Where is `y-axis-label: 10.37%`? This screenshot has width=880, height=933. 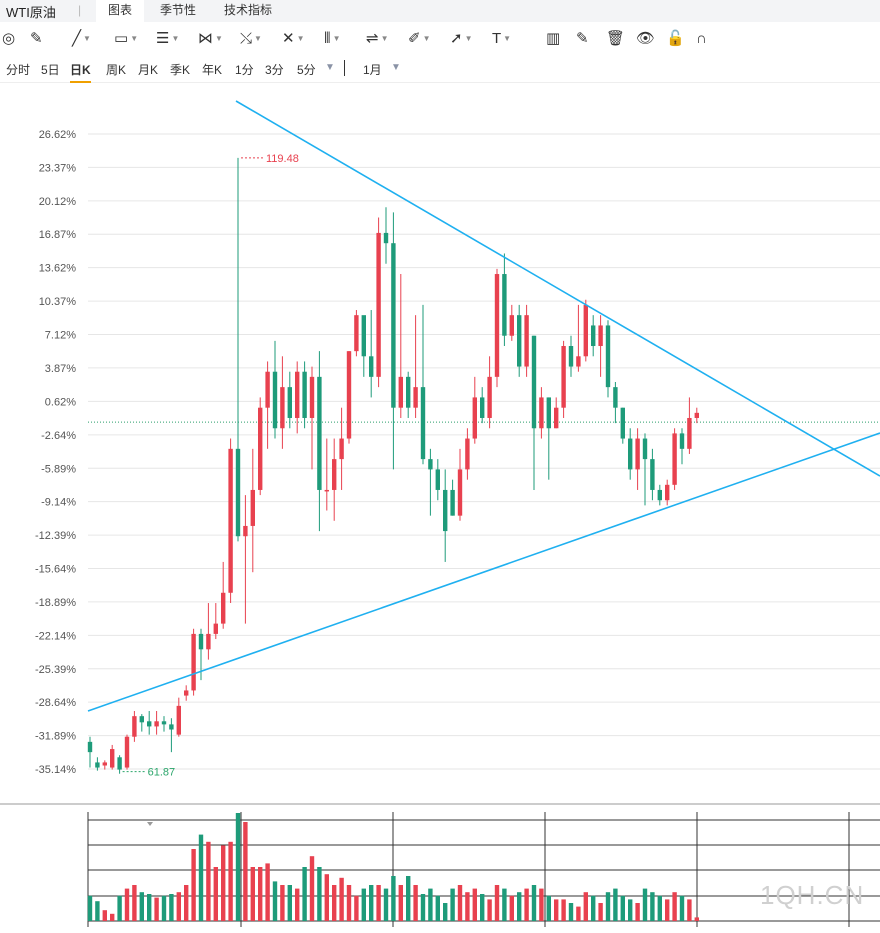 y-axis-label: 10.37% is located at coordinates (58, 302).